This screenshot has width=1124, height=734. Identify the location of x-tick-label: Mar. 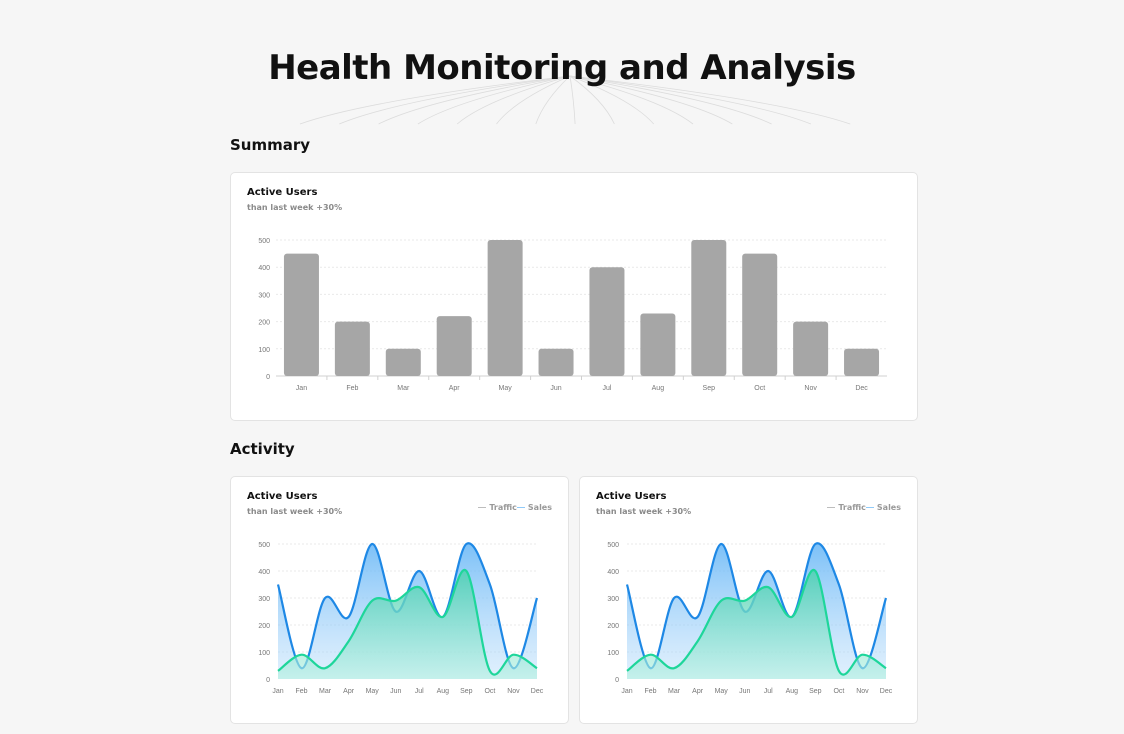
(325, 691).